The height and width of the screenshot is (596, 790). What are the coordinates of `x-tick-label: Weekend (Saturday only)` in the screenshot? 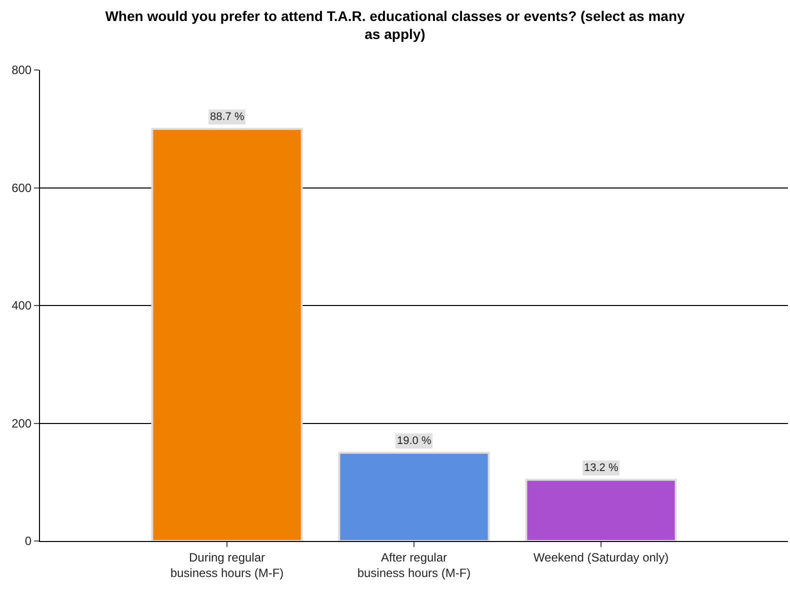 It's located at (601, 557).